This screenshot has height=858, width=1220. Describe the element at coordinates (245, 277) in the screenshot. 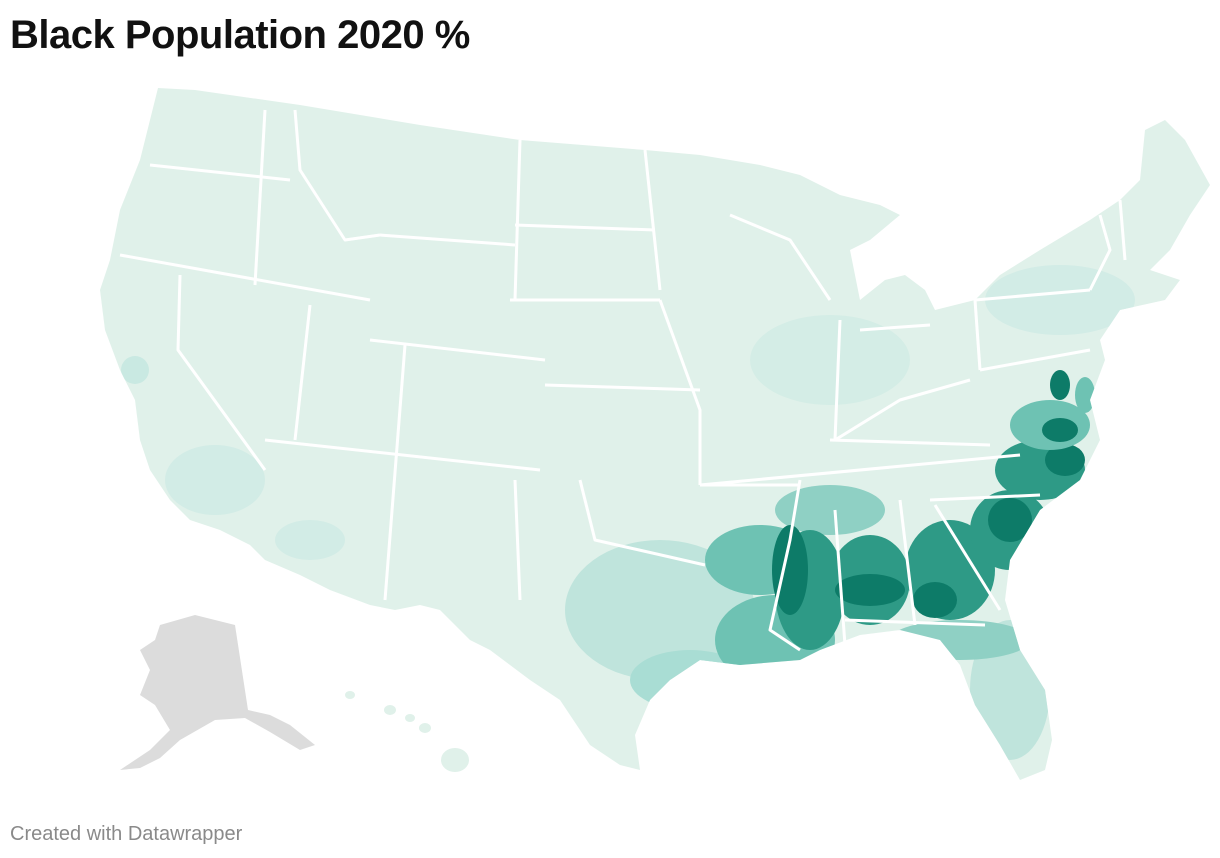

I see `border-or-ca-nv` at that location.